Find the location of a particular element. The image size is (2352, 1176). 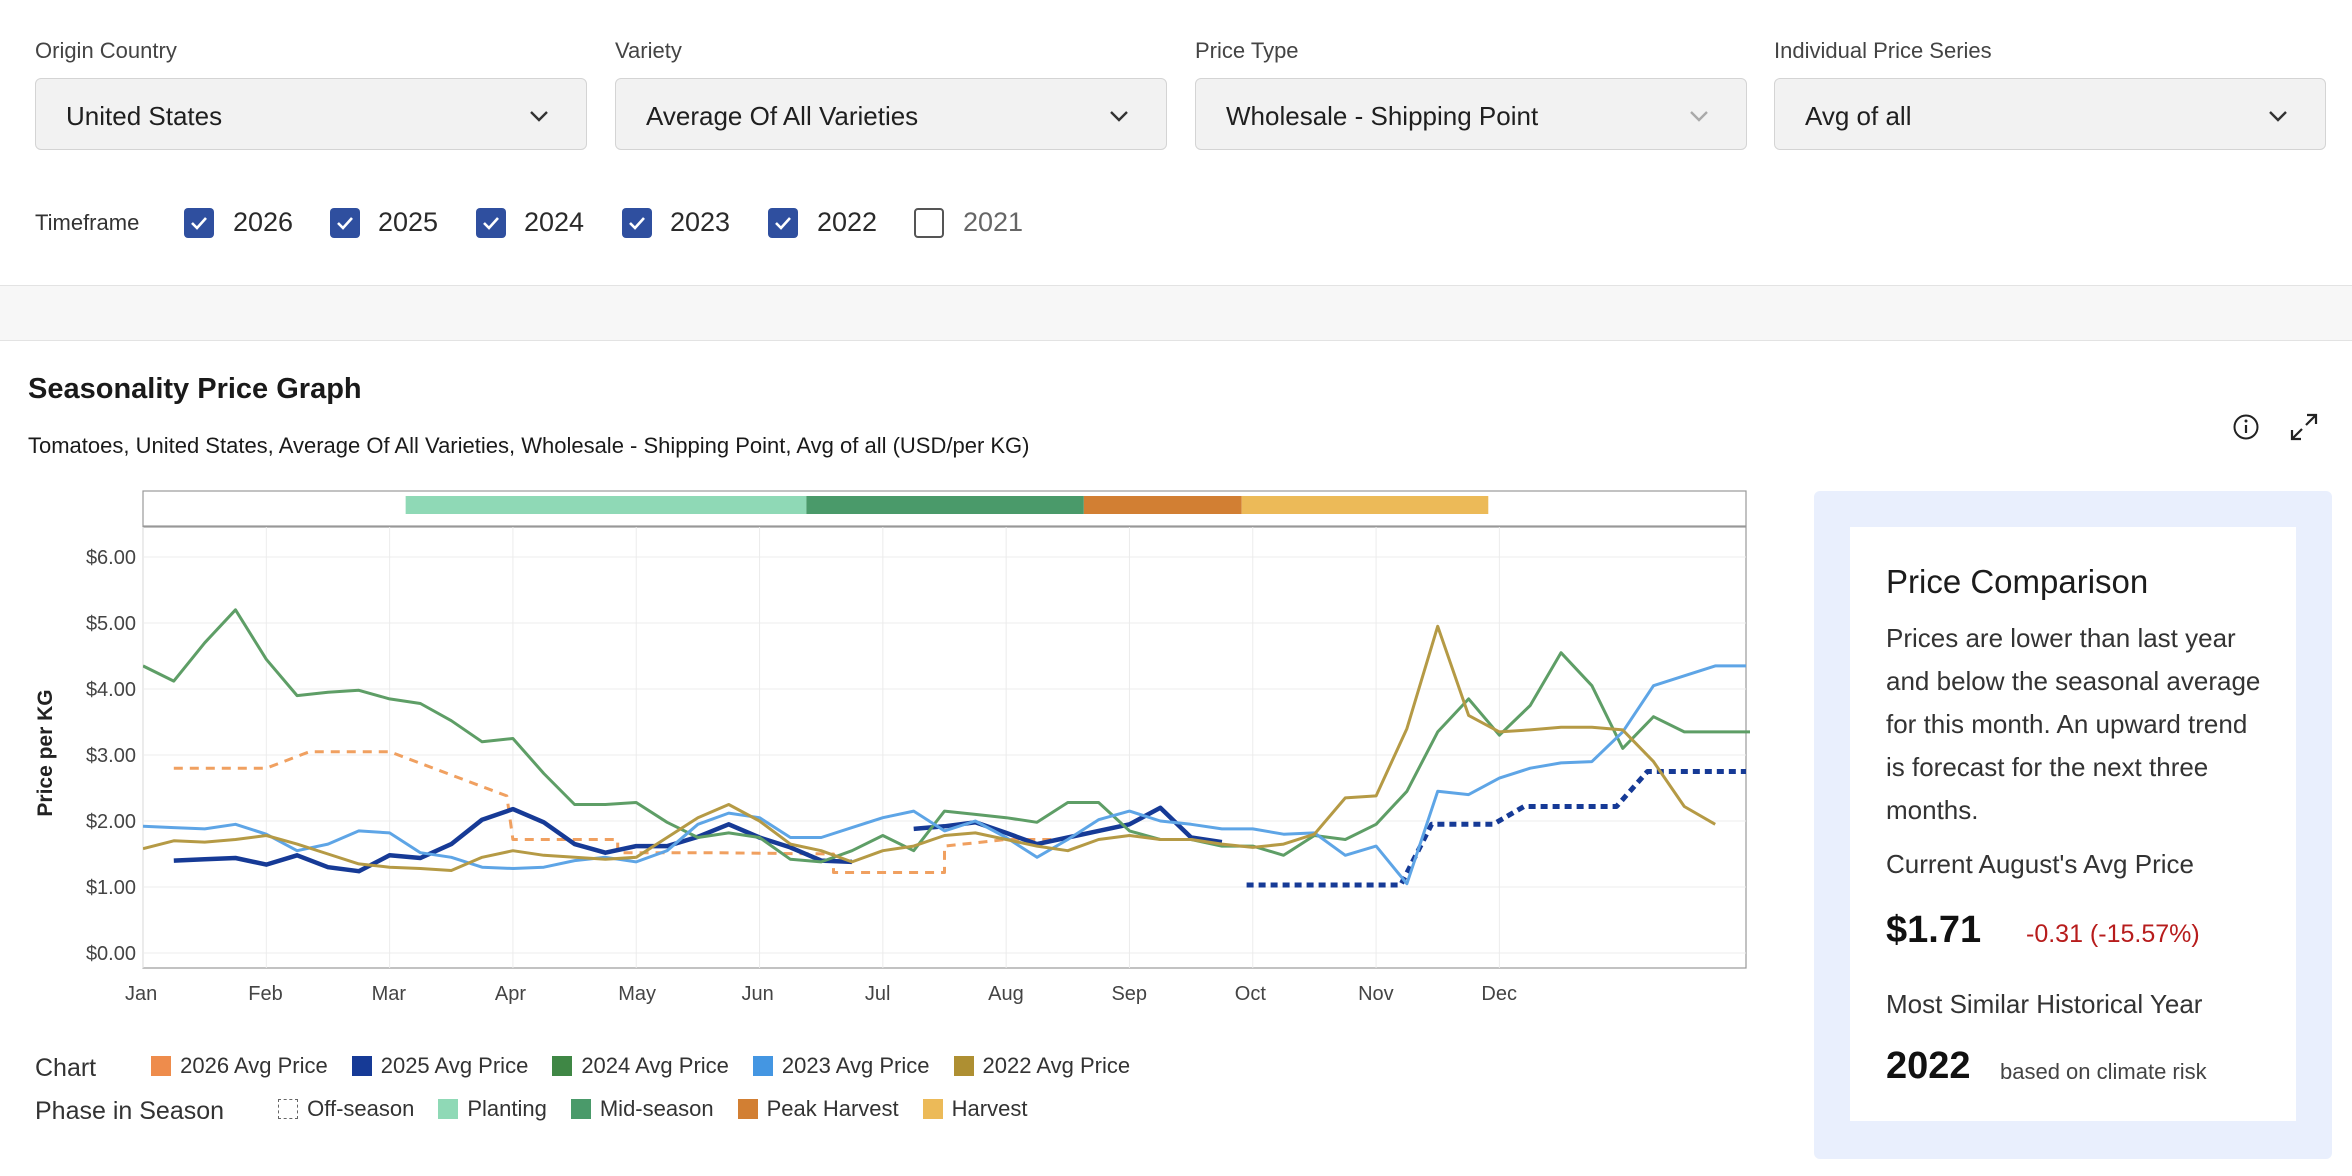

phase-legend-item: Harvest is located at coordinates (975, 1109).